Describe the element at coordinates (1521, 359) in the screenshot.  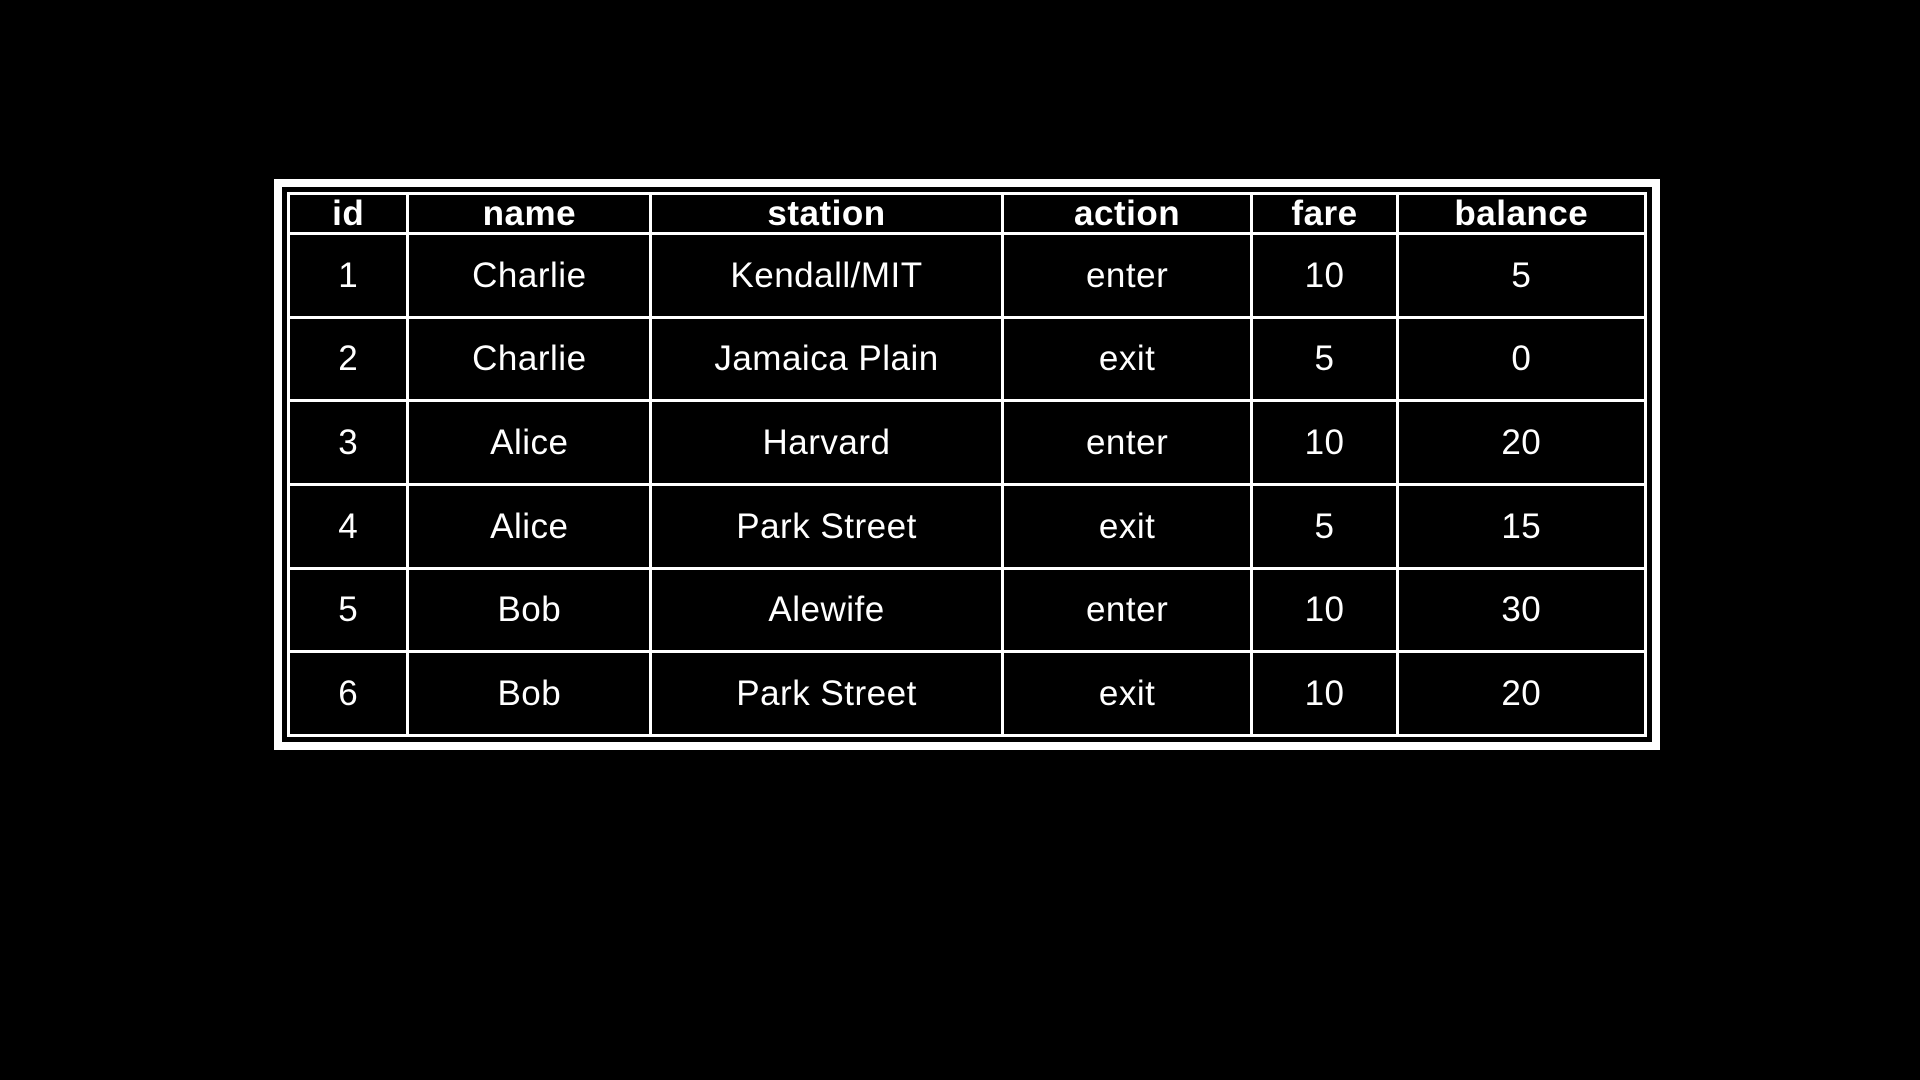
I see `table-cell-balance: 0` at that location.